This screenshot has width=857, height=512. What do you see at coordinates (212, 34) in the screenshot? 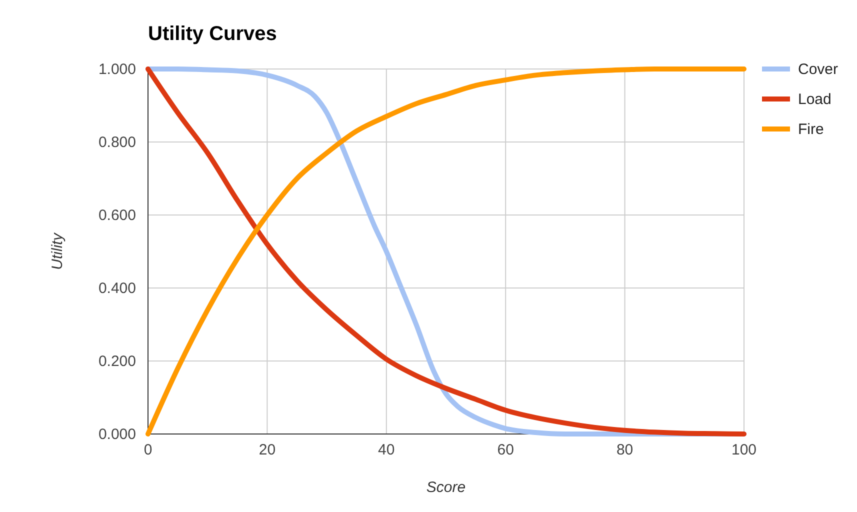
I see `chart-title: Utility Curves` at bounding box center [212, 34].